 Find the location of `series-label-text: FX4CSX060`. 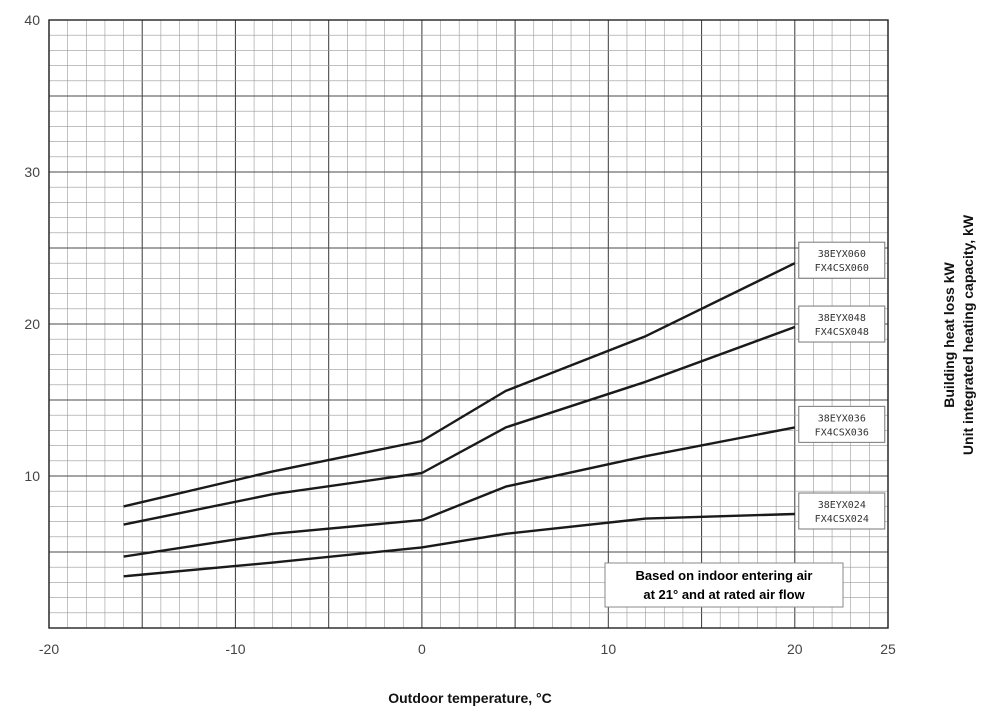

series-label-text: FX4CSX060 is located at coordinates (842, 268).